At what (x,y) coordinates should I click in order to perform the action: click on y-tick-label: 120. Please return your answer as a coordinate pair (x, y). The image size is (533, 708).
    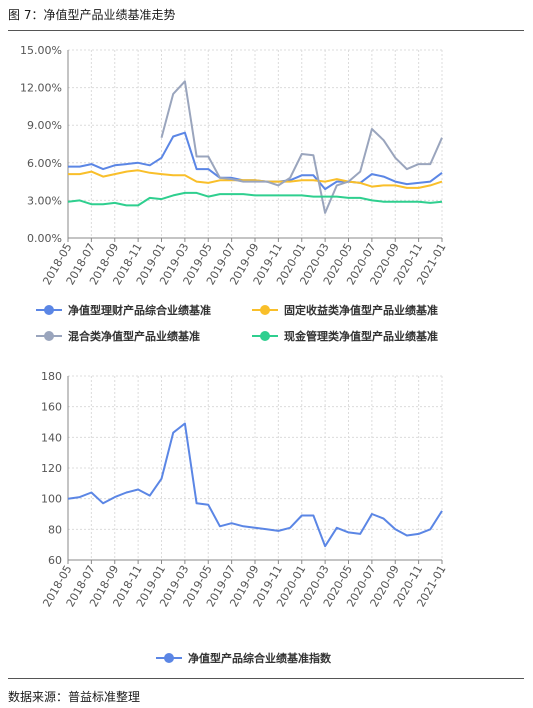
    Looking at the image, I should click on (51, 468).